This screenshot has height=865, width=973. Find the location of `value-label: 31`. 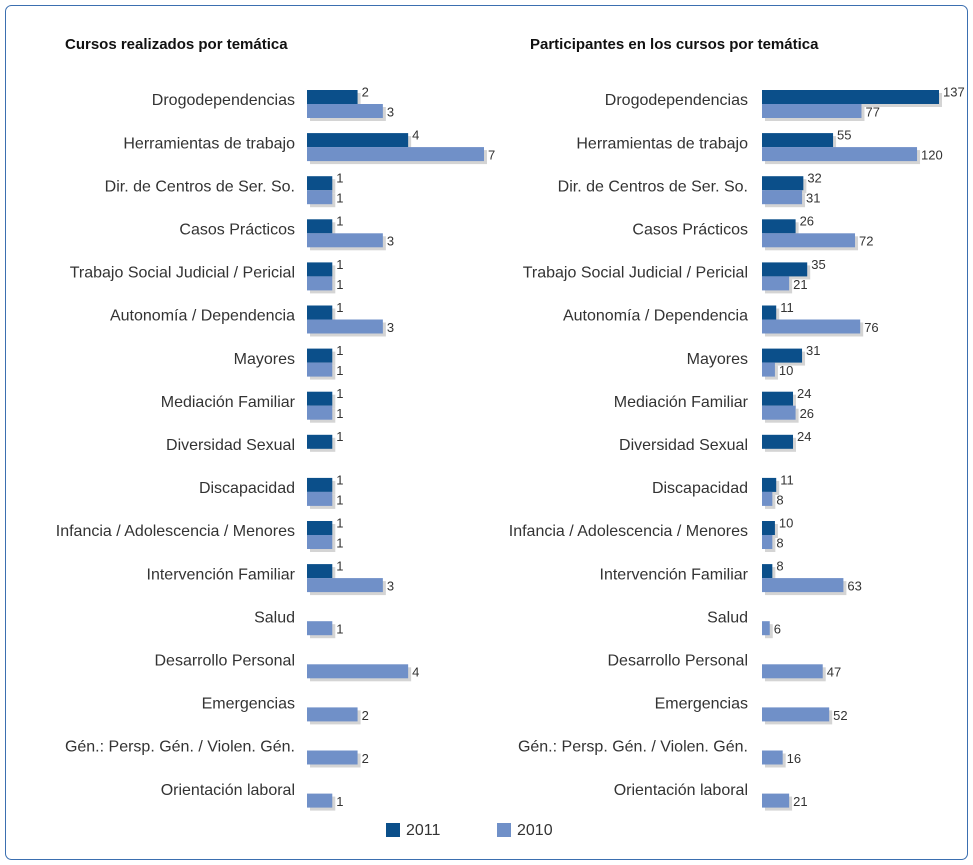

value-label: 31 is located at coordinates (813, 198).